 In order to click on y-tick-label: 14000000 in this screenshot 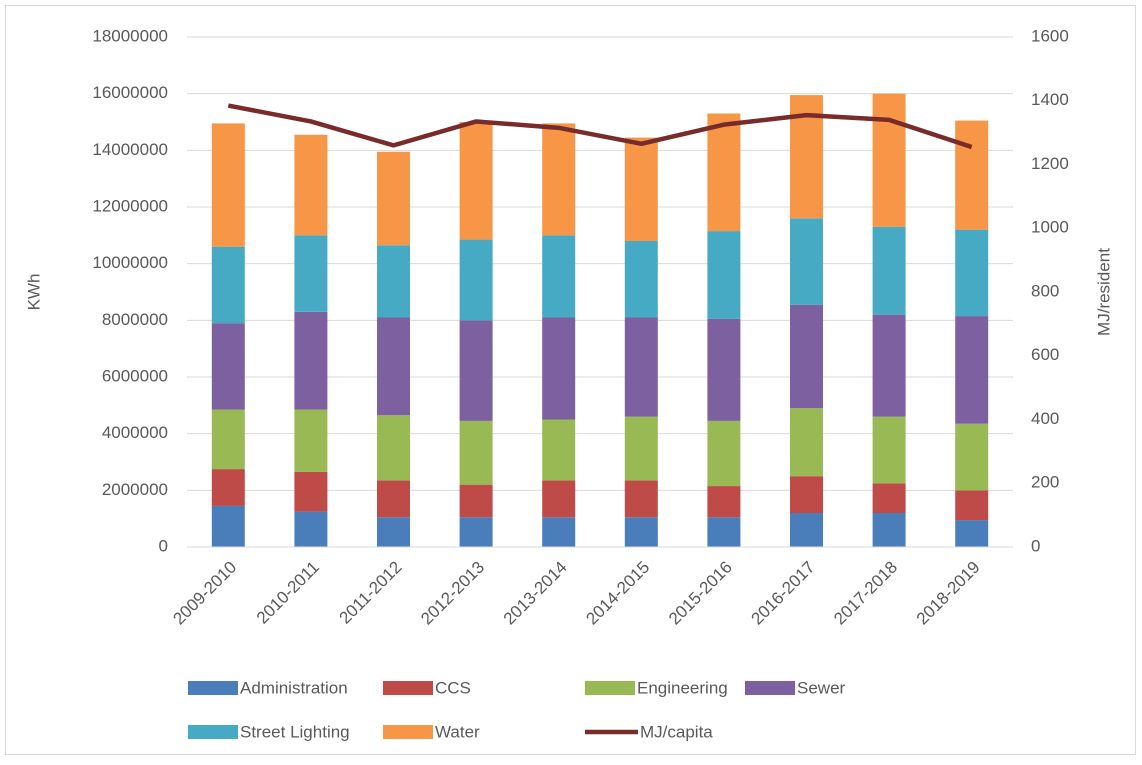, I will do `click(130, 149)`.